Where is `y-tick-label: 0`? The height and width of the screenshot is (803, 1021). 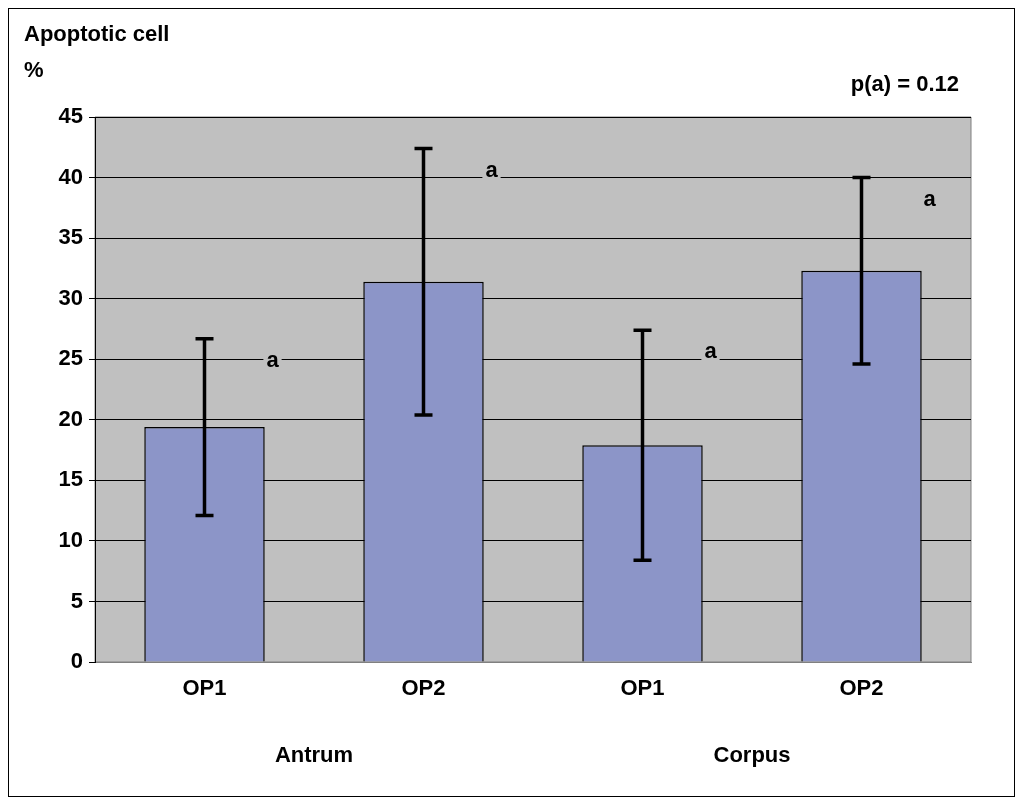 y-tick-label: 0 is located at coordinates (76, 661).